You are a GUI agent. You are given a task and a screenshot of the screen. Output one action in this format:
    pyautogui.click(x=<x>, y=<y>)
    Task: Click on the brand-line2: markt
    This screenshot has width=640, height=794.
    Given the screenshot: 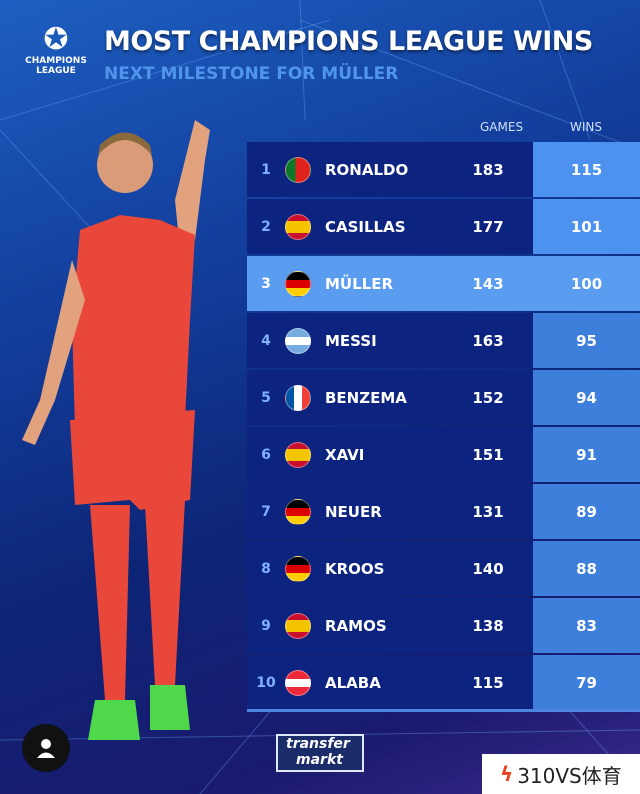 What is the action you would take?
    pyautogui.click(x=319, y=760)
    